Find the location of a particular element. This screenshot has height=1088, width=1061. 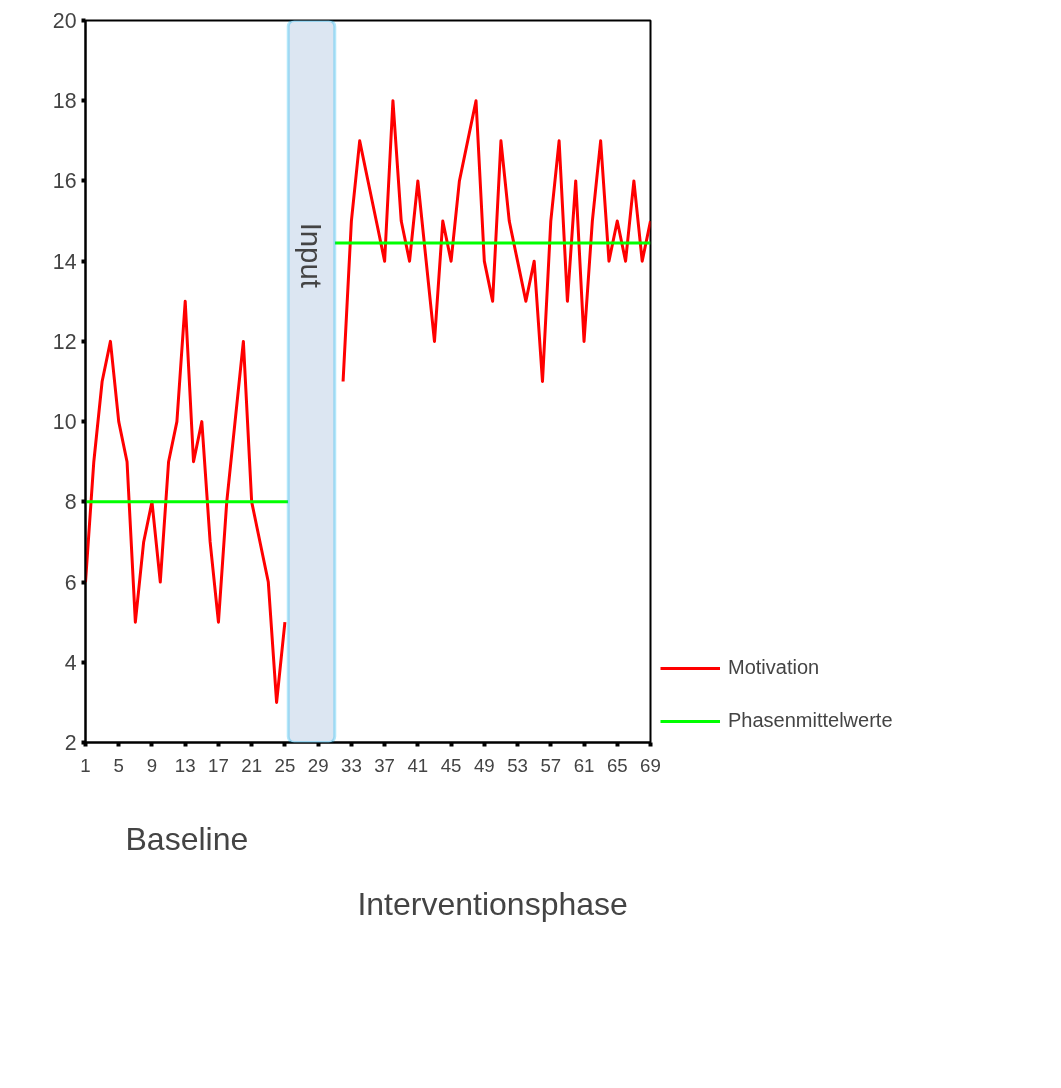

y-tick-label: 6 is located at coordinates (70, 582).